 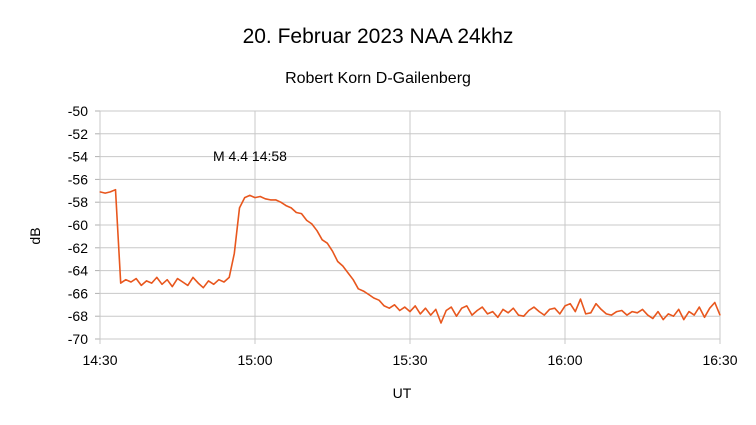 I want to click on x-tick-label: 14:30, so click(x=99, y=360).